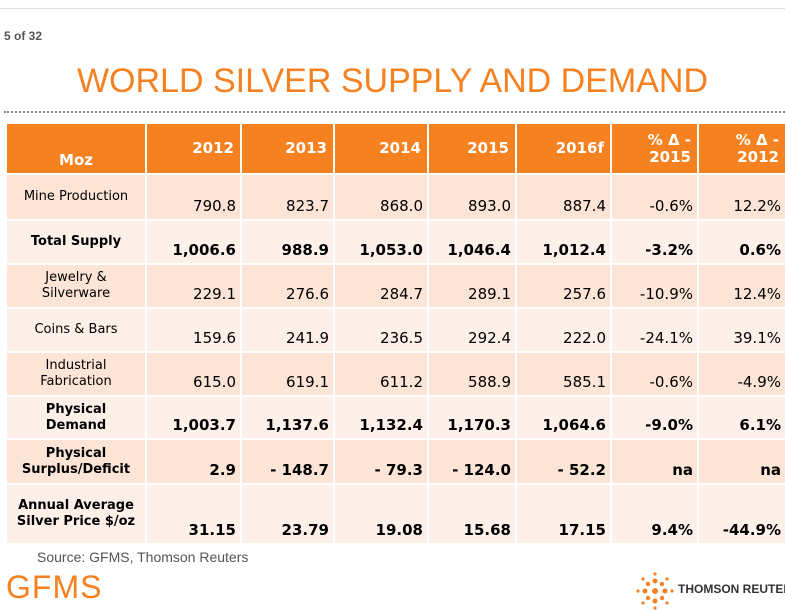  What do you see at coordinates (563, 417) in the screenshot?
I see `cell: 1,064.6` at bounding box center [563, 417].